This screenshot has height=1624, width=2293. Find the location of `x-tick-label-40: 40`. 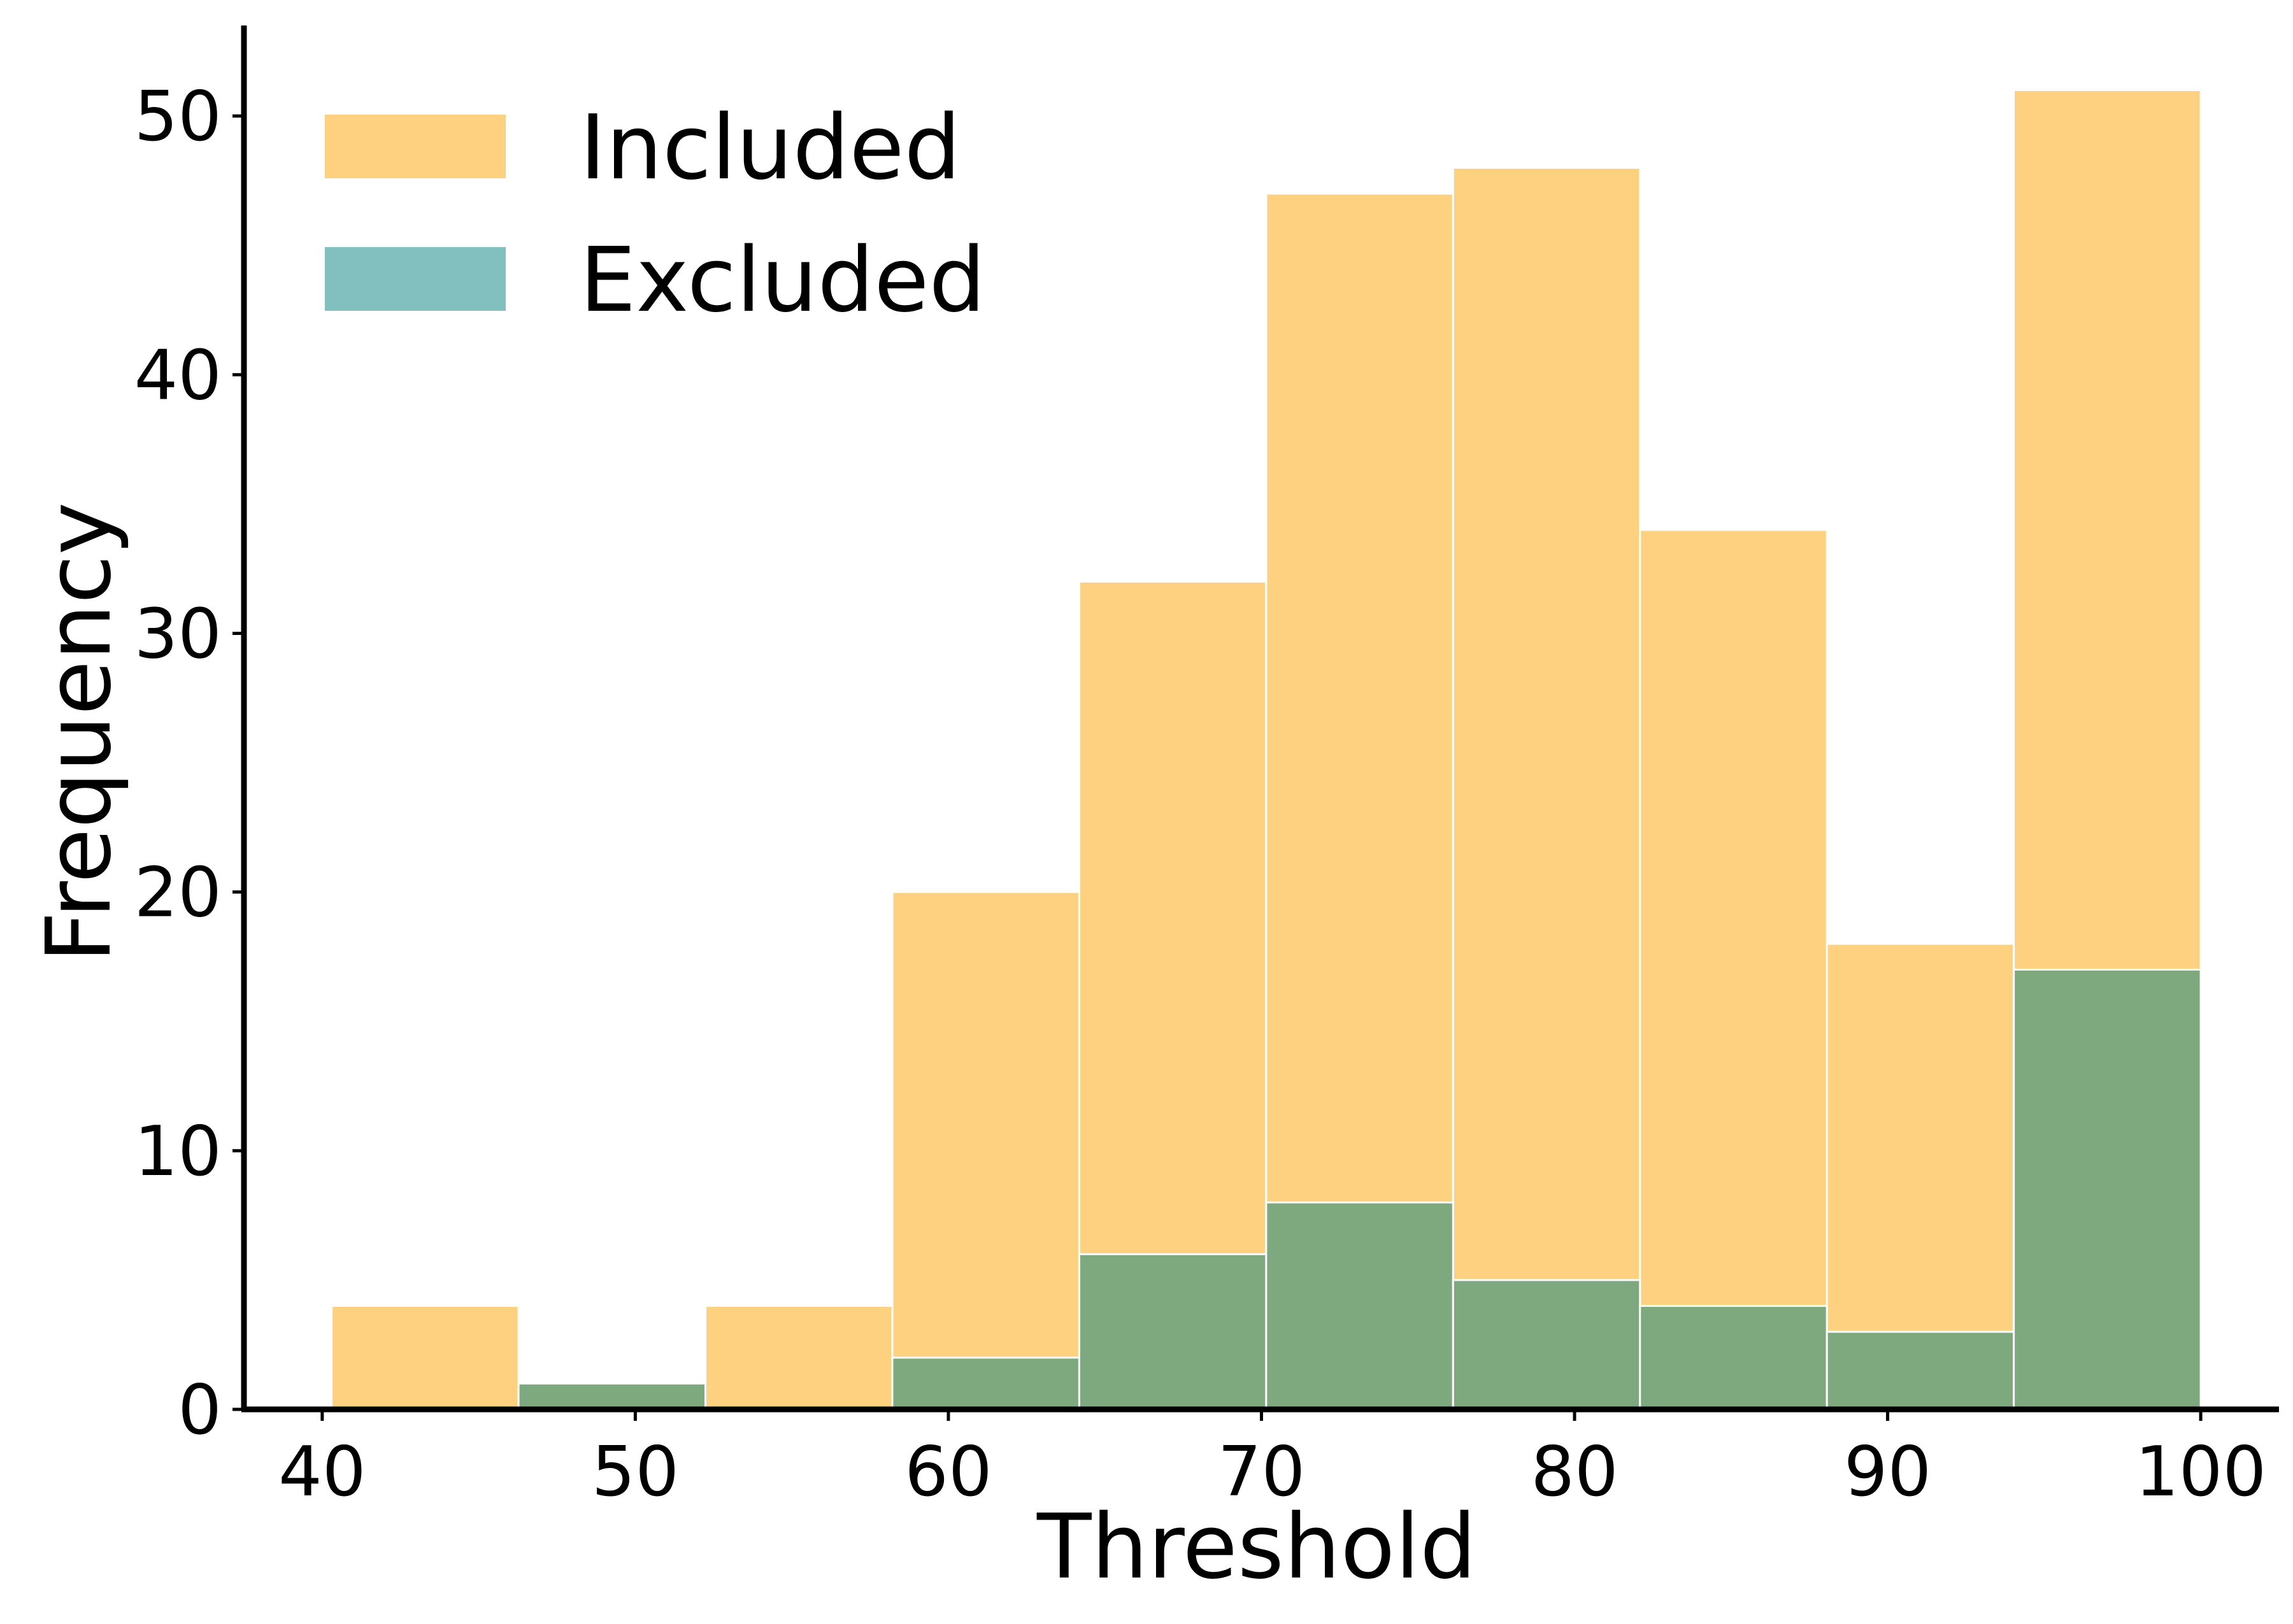

x-tick-label-40: 40 is located at coordinates (322, 1472).